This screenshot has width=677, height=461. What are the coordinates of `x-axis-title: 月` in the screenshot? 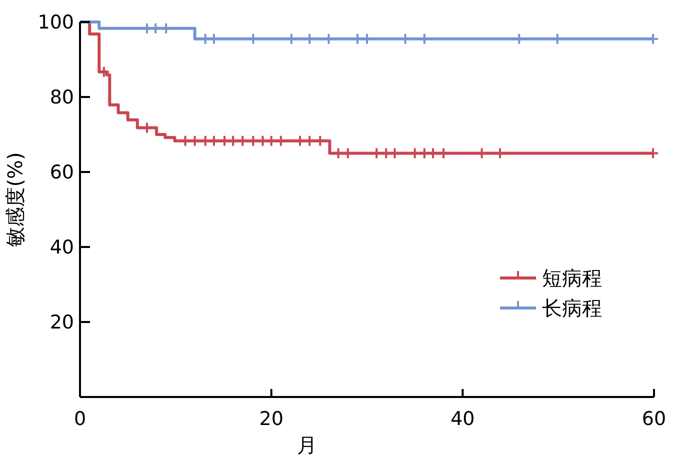 It's located at (307, 445).